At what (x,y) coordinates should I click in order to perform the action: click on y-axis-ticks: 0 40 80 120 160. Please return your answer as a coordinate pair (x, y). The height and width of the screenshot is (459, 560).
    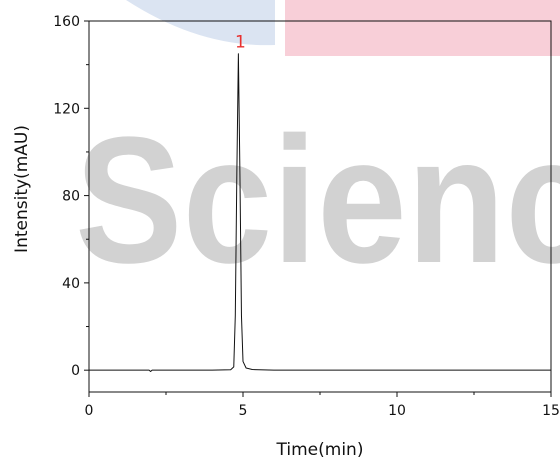
    Looking at the image, I should click on (71, 196).